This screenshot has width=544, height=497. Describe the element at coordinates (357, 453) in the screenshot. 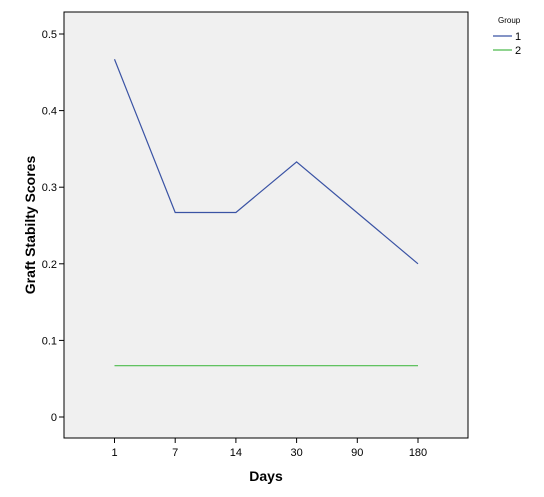

I see `x-tick-label: 90` at that location.